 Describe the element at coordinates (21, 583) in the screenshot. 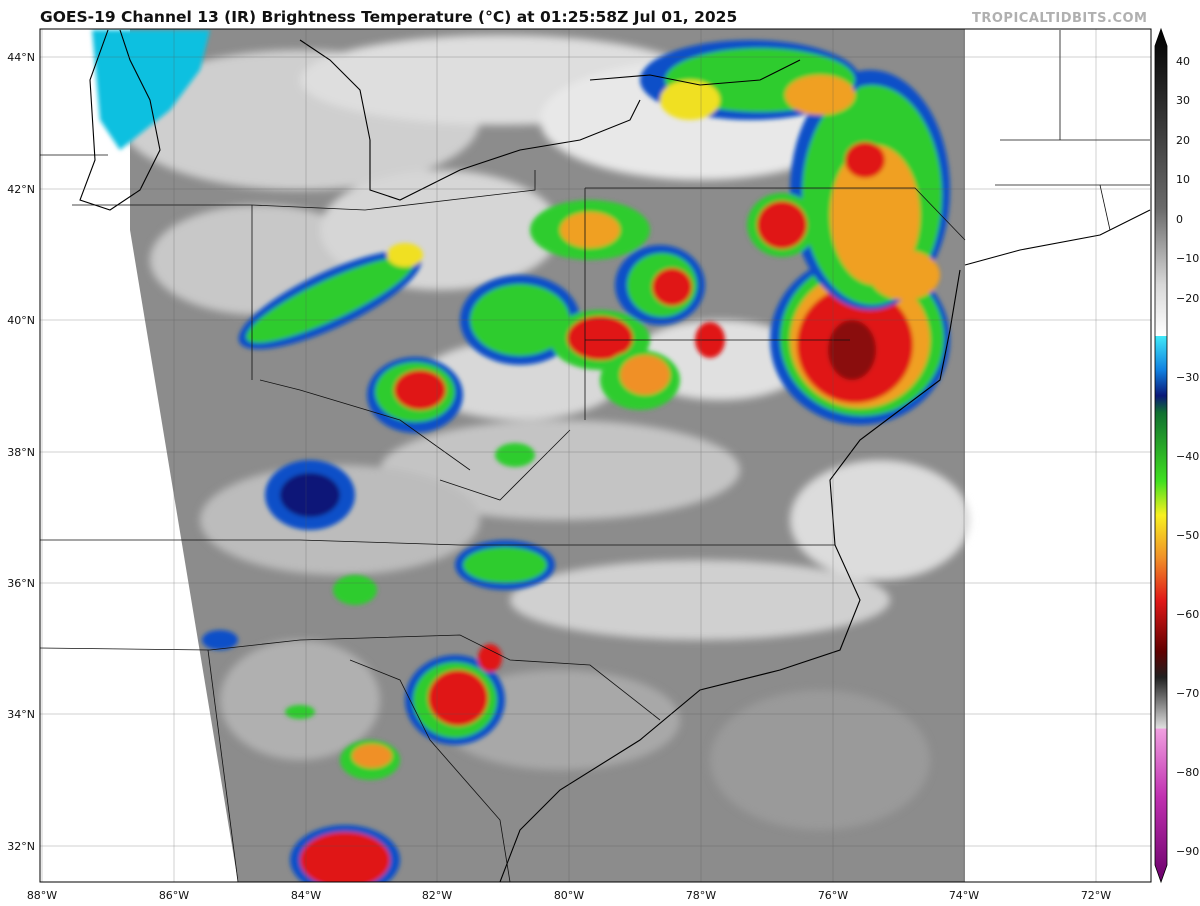

I see `lat-label: 36°N` at that location.